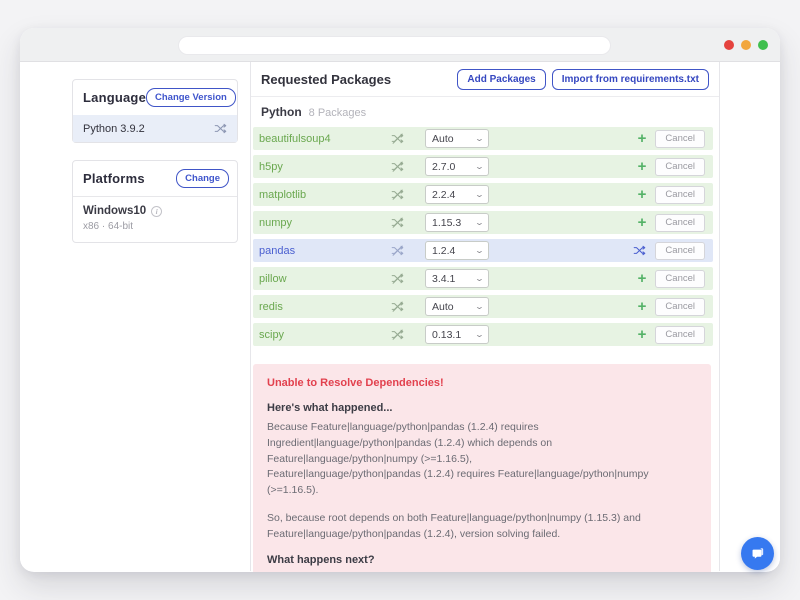  Describe the element at coordinates (271, 166) in the screenshot. I see `package-name: h5py` at that location.